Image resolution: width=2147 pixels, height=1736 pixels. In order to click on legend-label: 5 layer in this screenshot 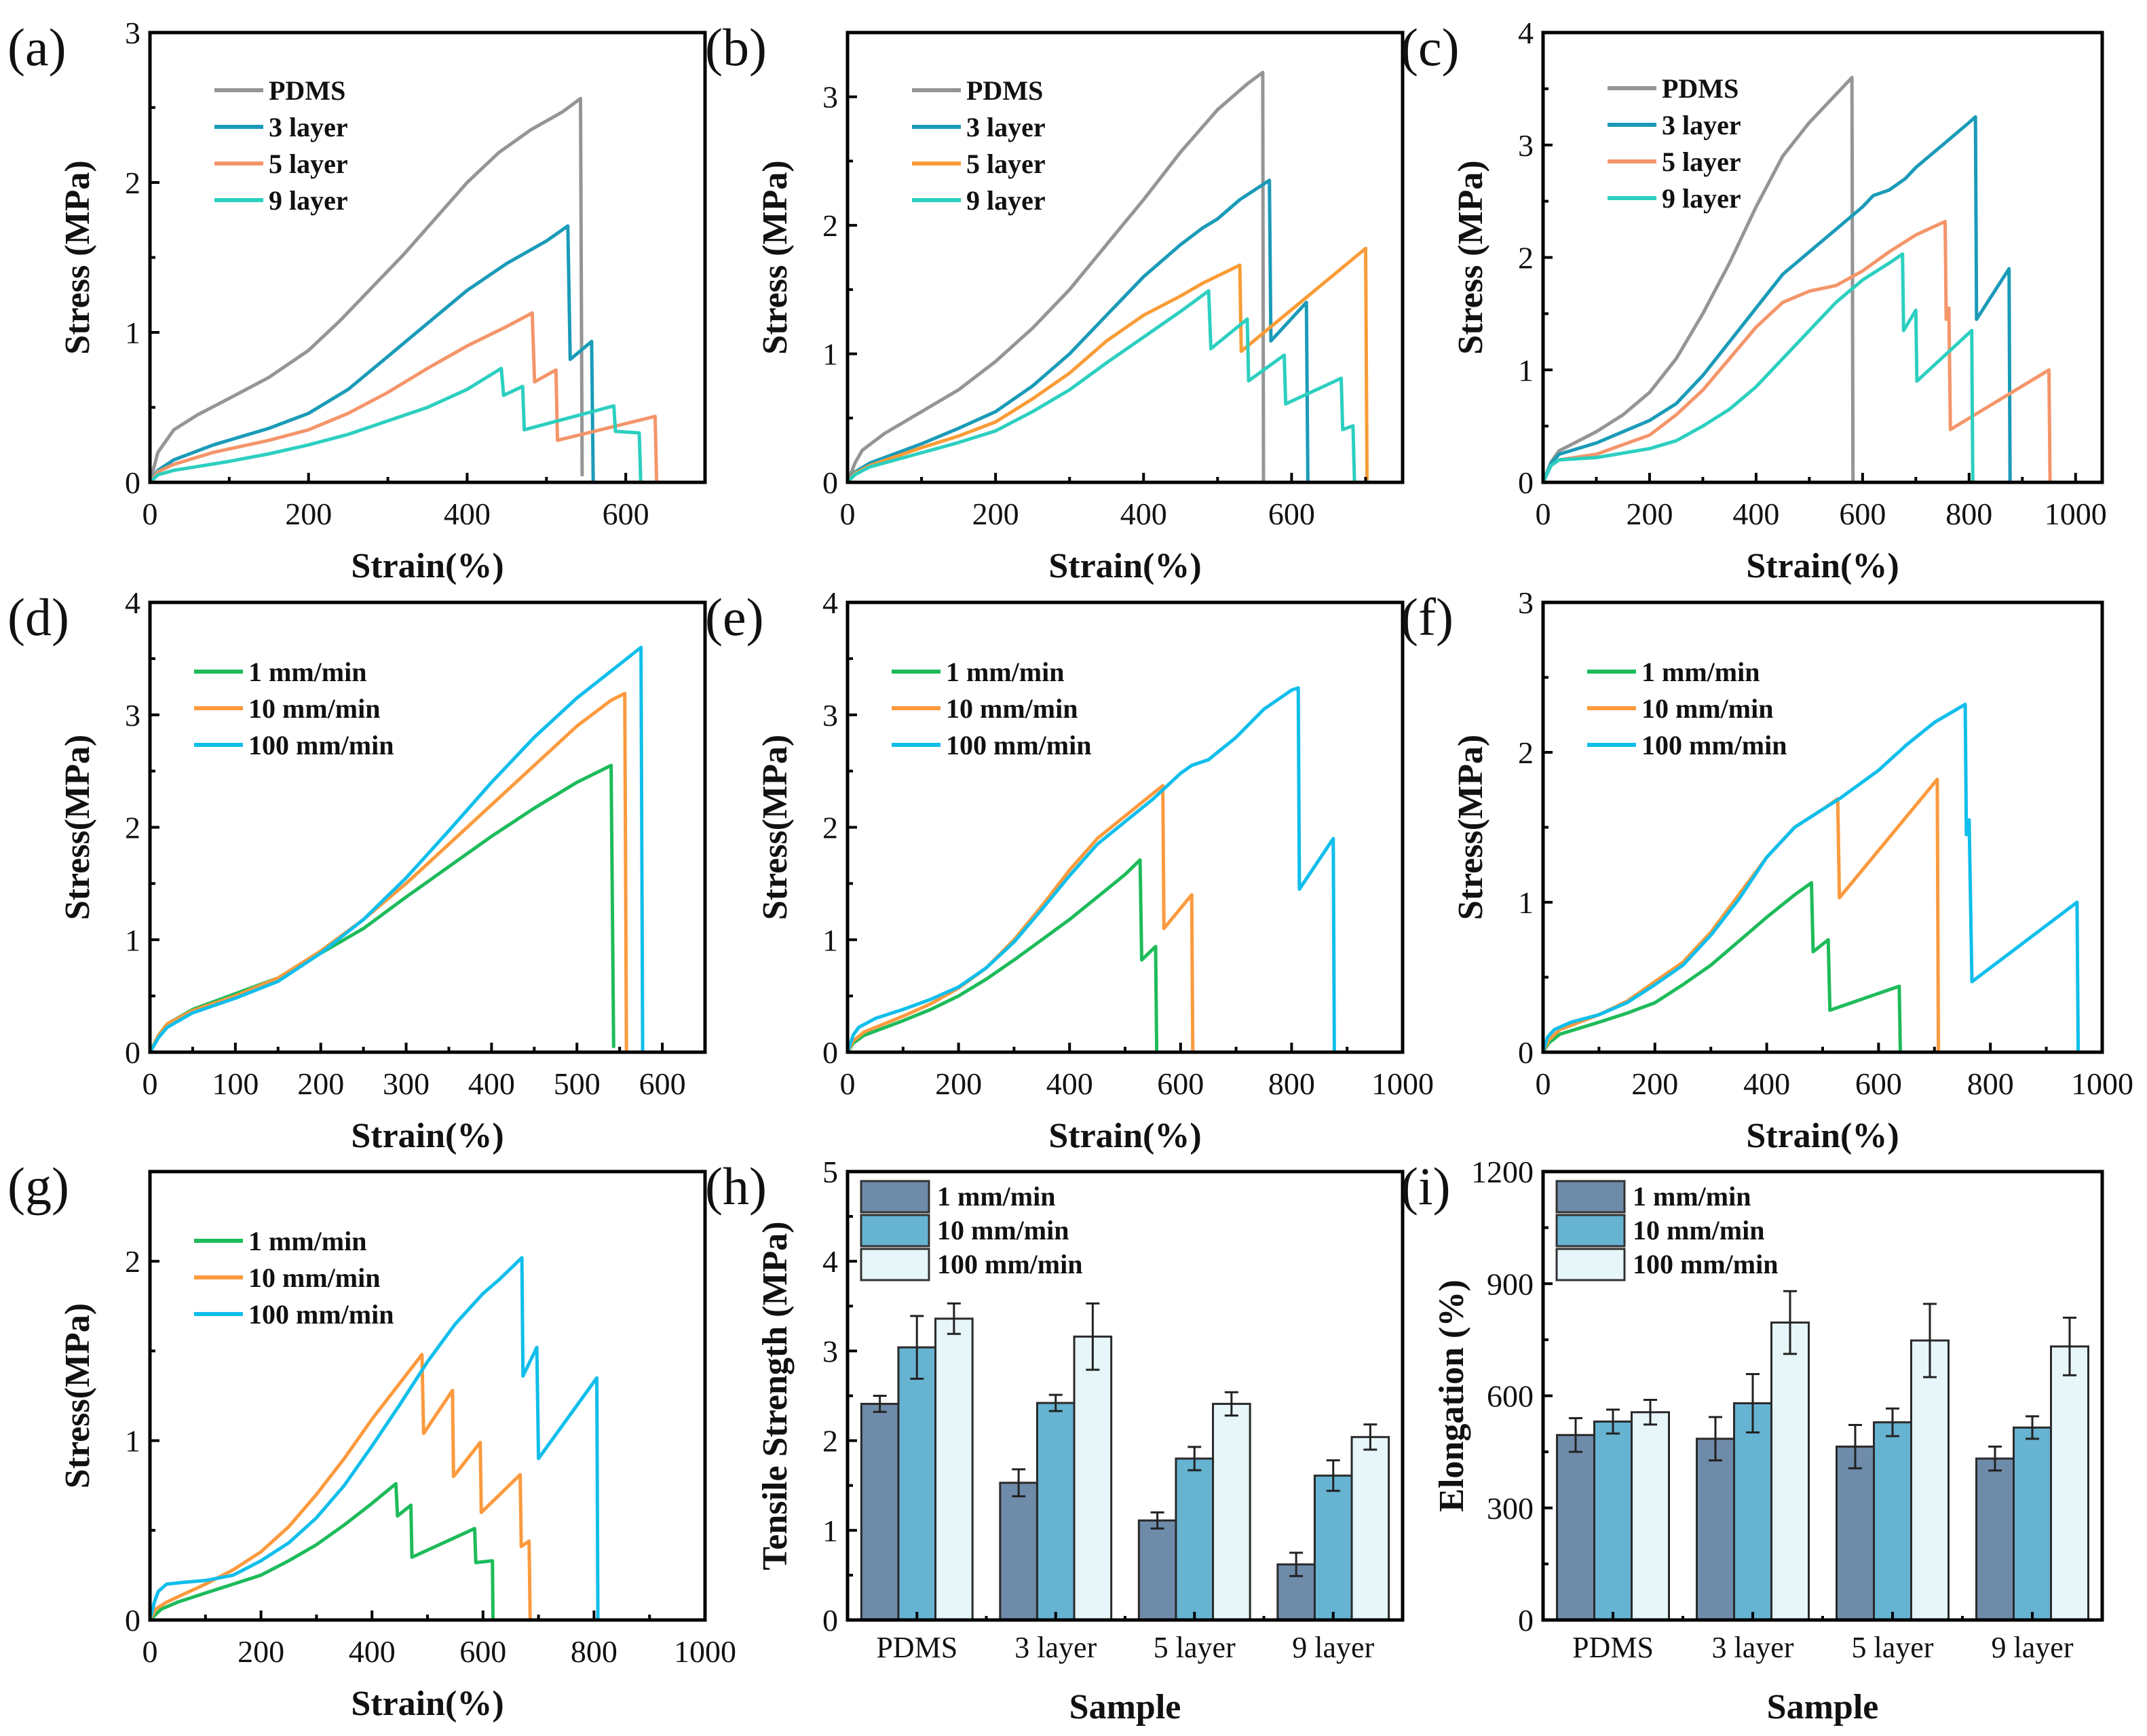, I will do `click(1006, 164)`.